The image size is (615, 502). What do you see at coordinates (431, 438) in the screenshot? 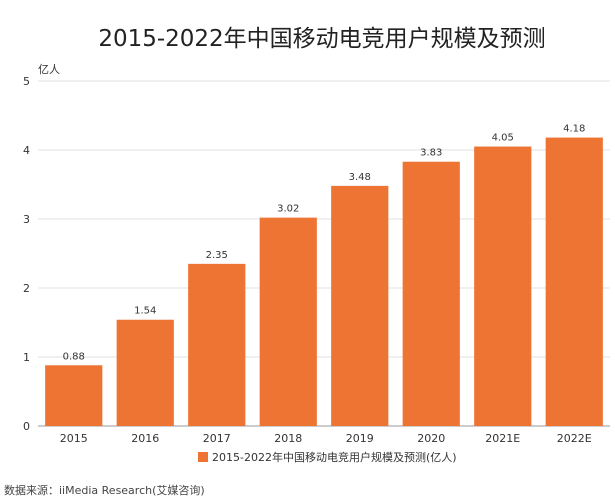
I see `x-category-label: 2020` at bounding box center [431, 438].